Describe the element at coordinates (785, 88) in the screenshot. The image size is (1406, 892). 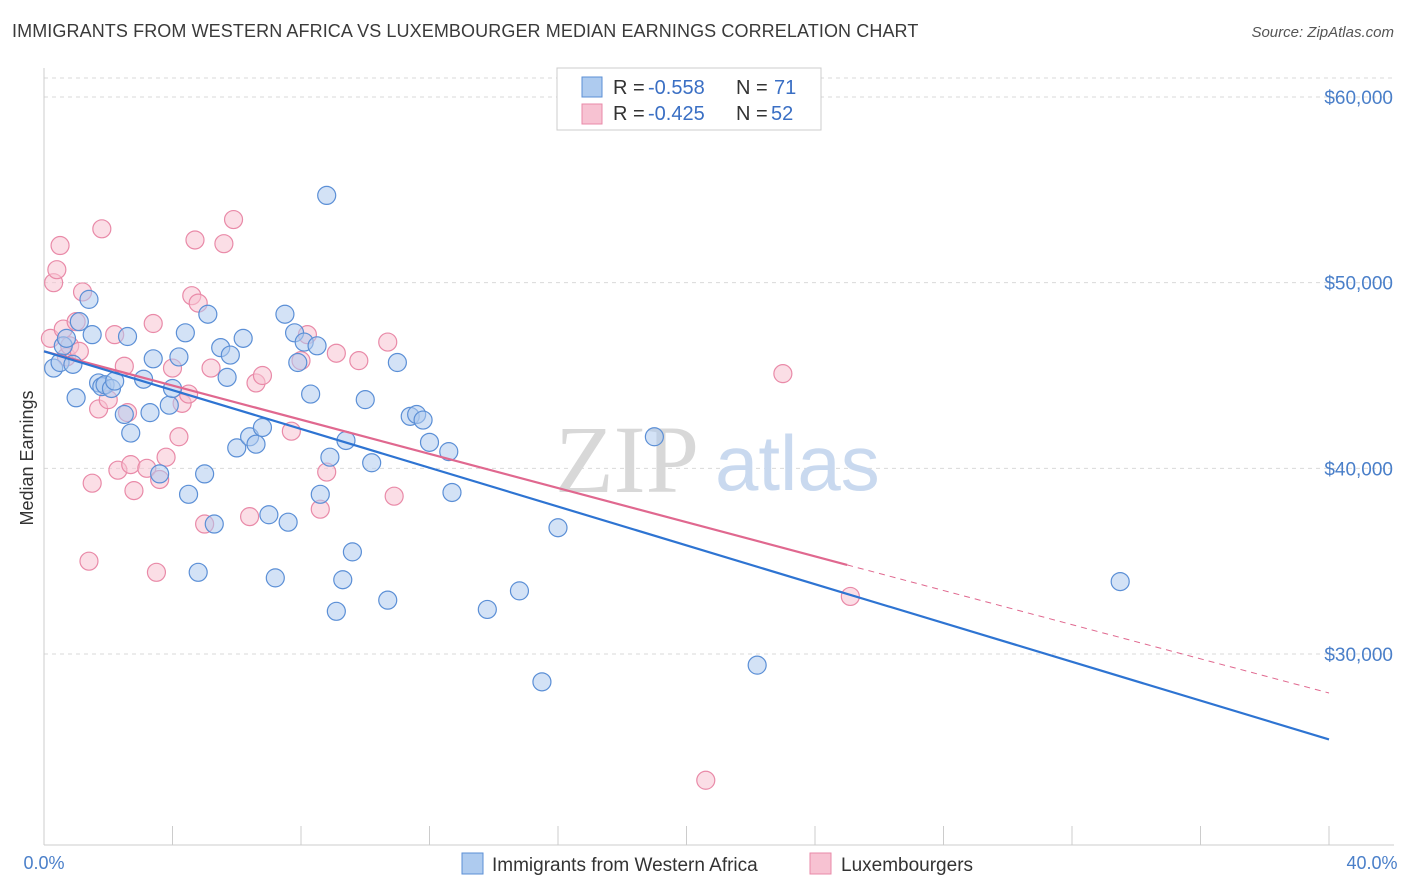
I see `legend-n-value-1: 71` at that location.